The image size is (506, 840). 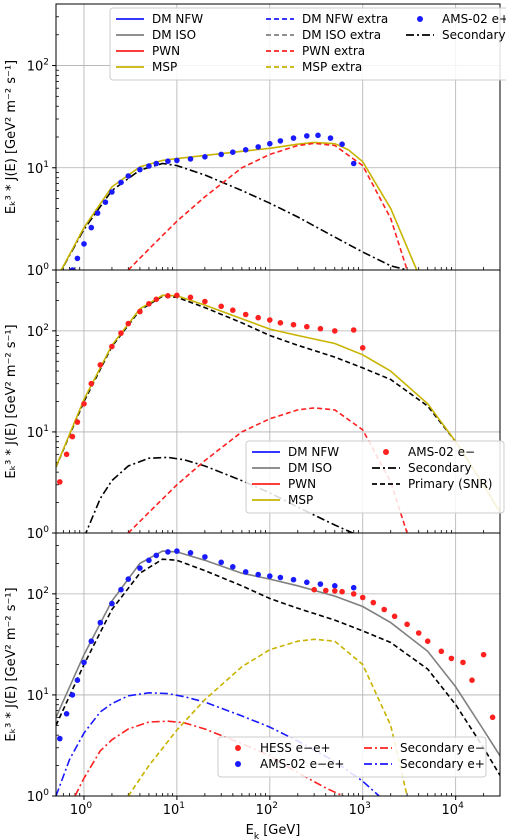 I want to click on x-axis-label: Ek [GeV], so click(x=273, y=831).